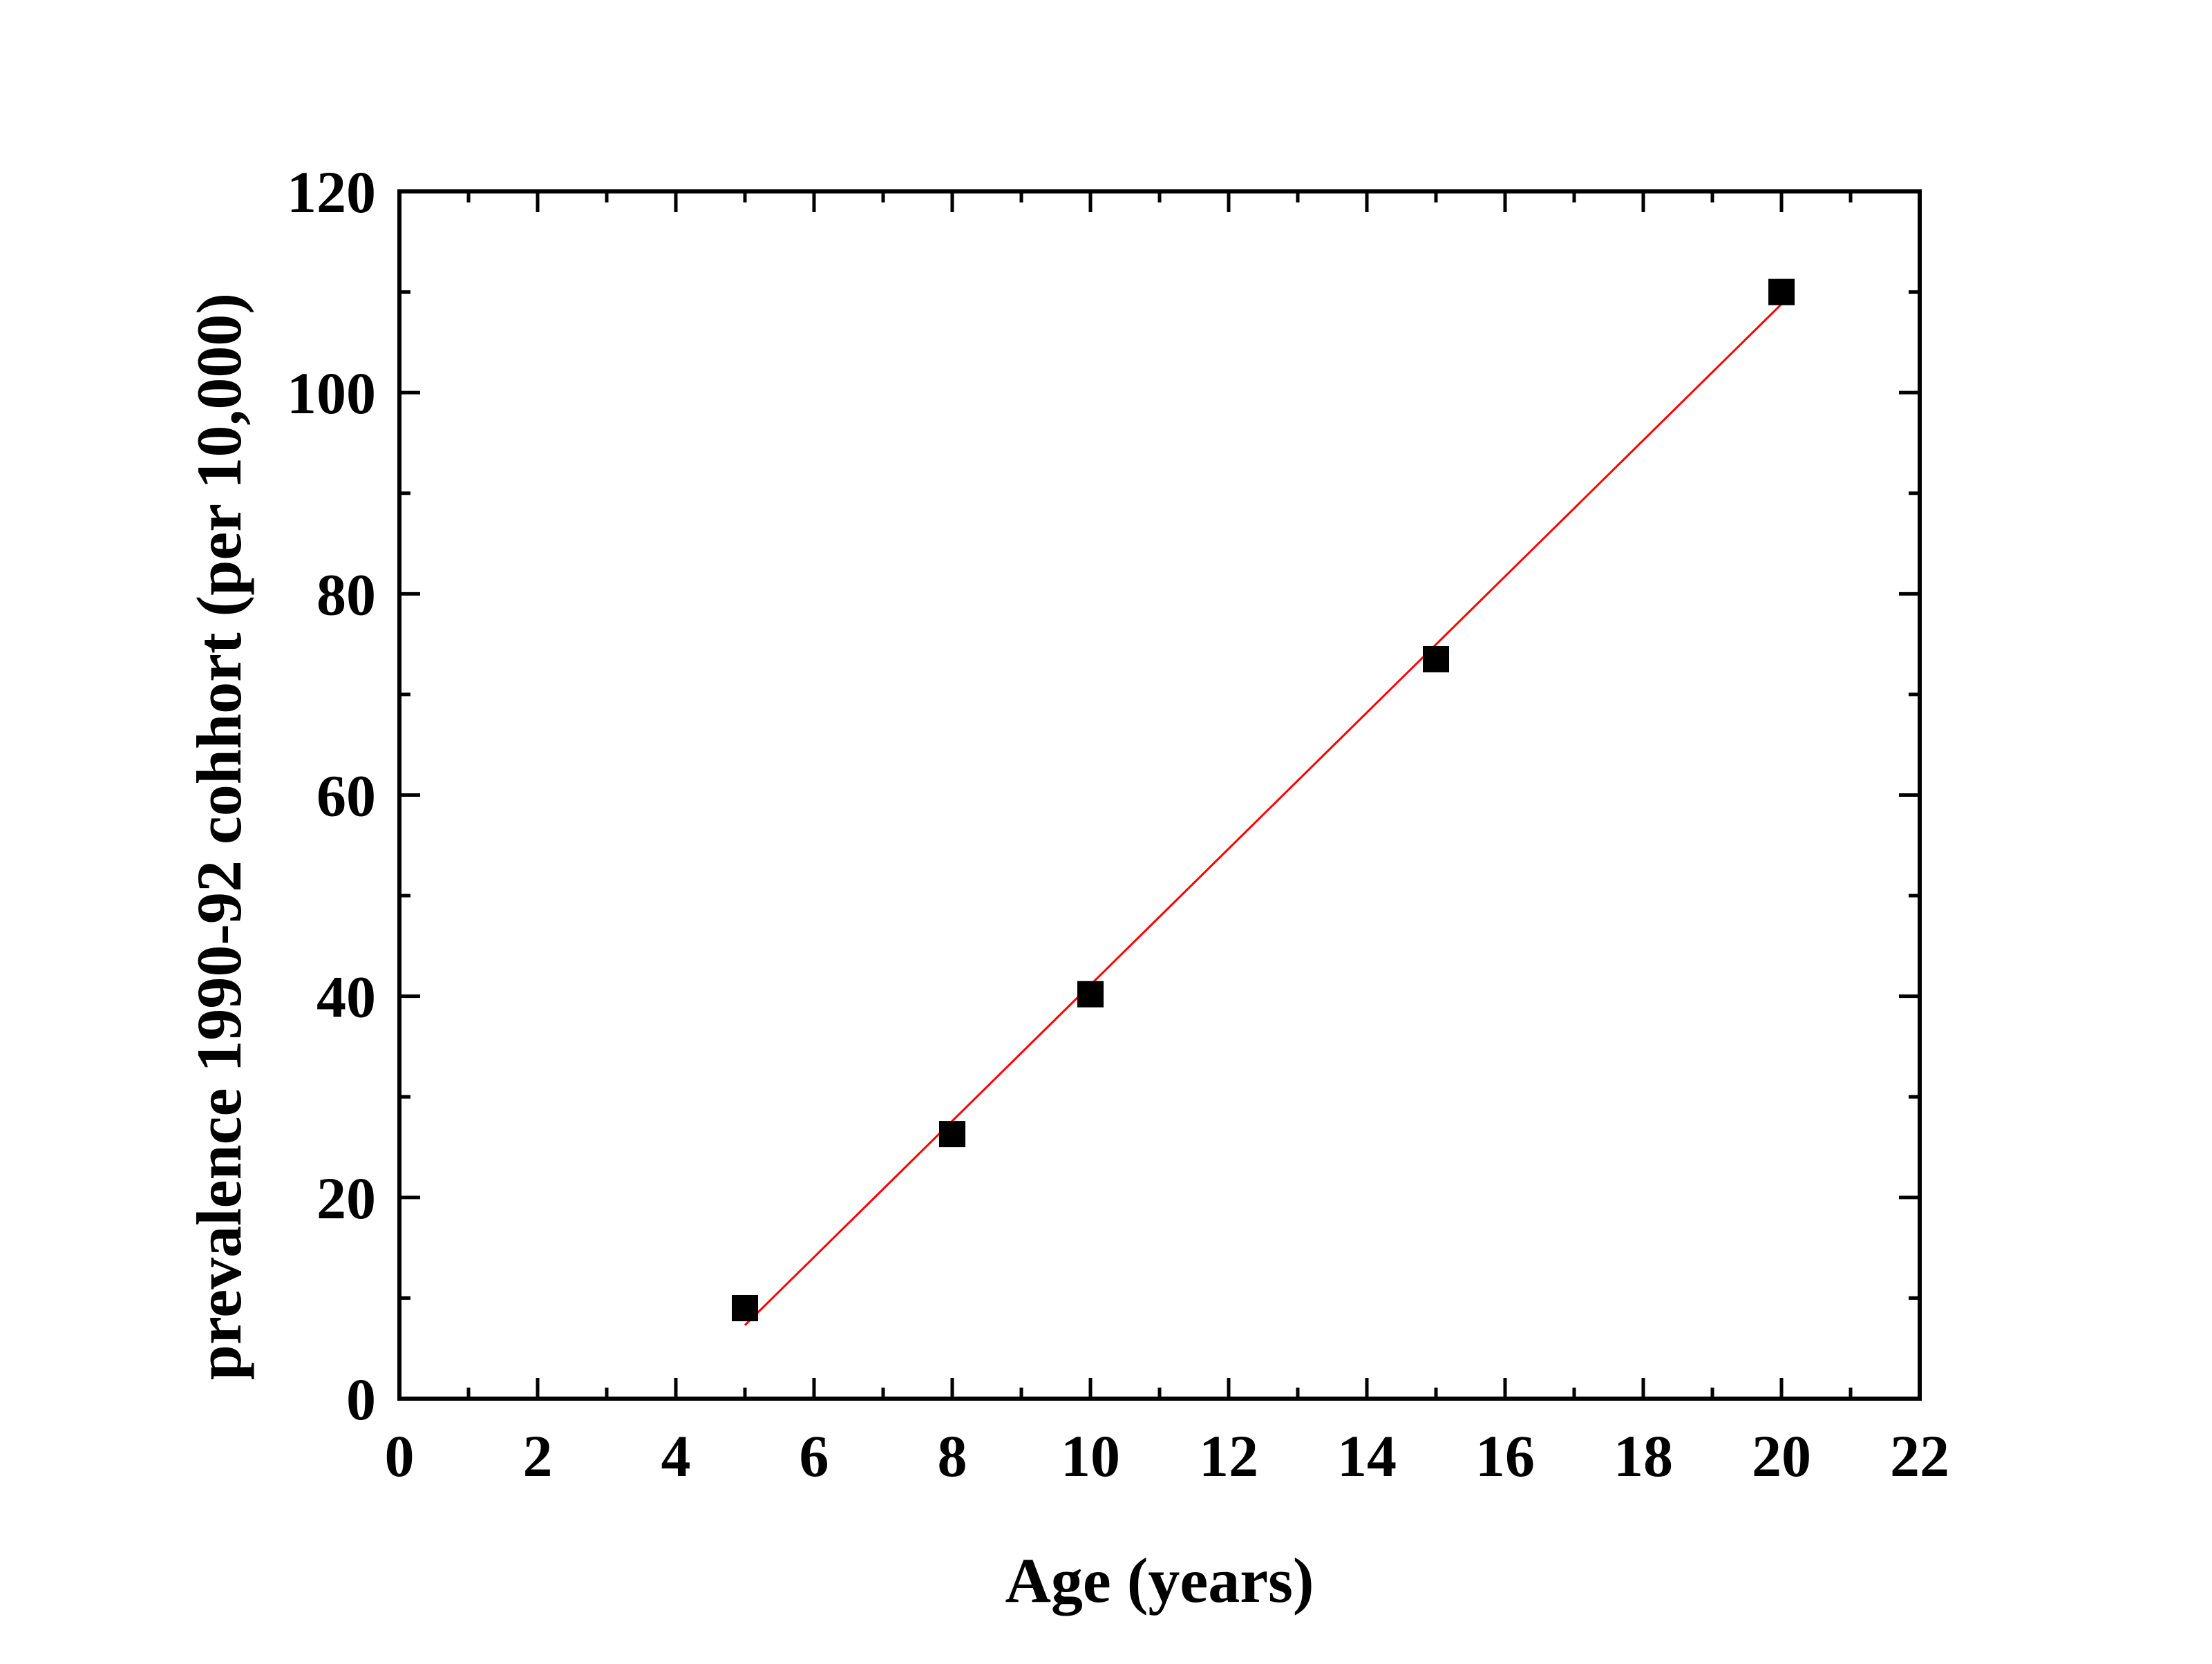 The width and height of the screenshot is (2212, 1664). I want to click on x-tick-label: 4, so click(676, 1456).